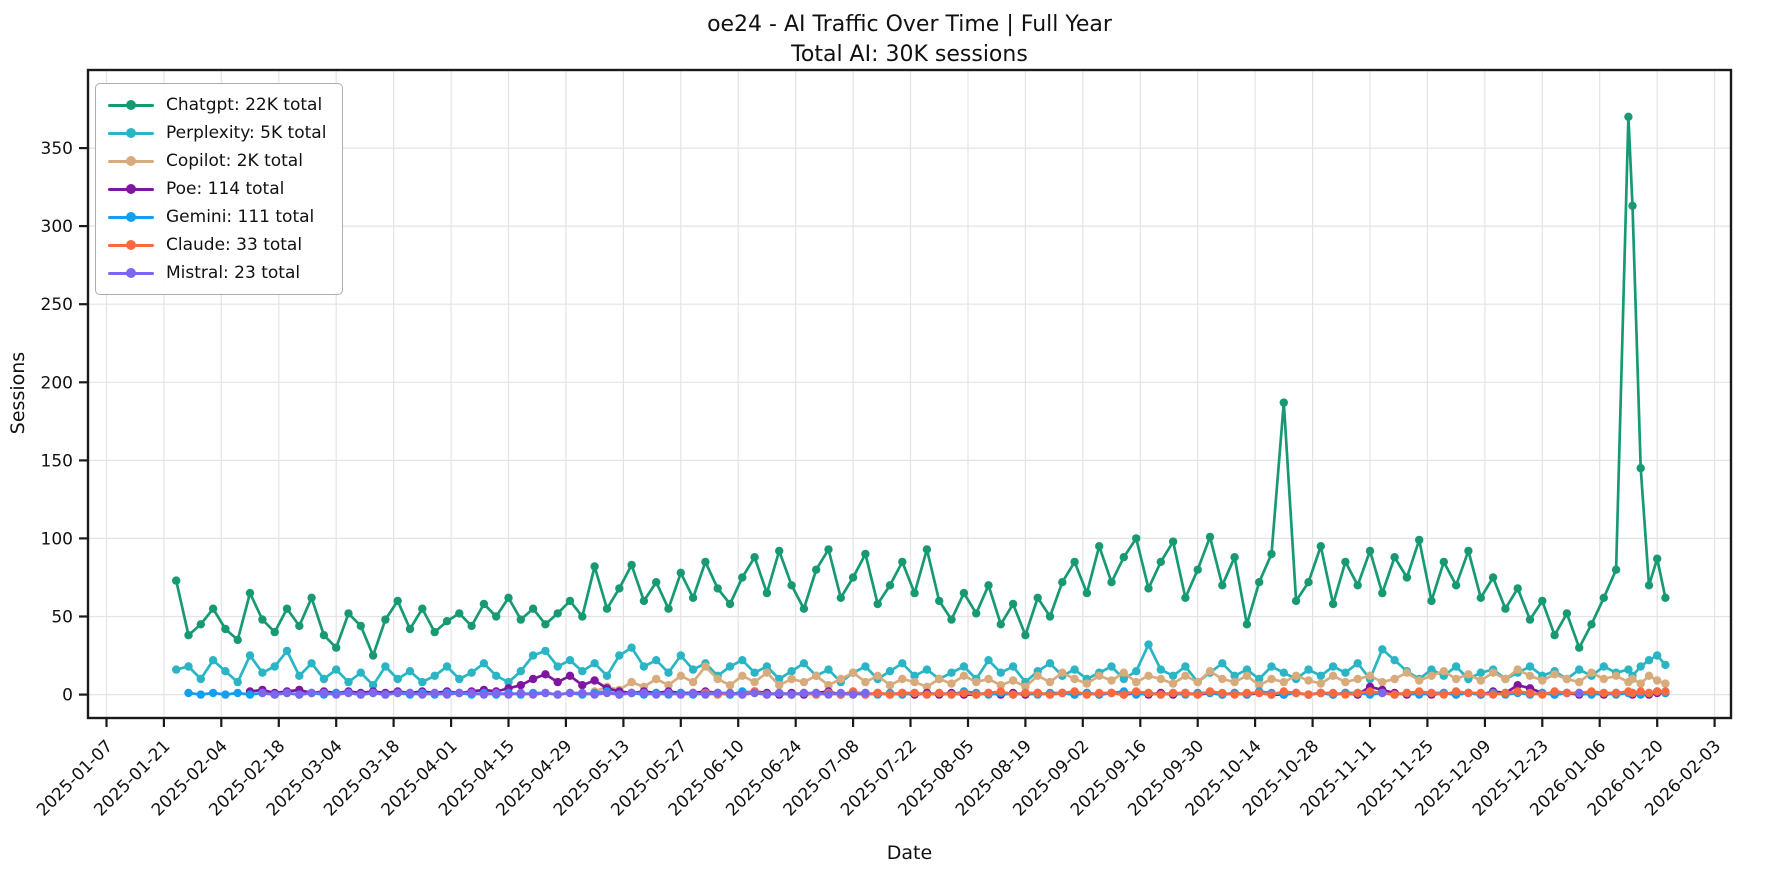 The width and height of the screenshot is (1781, 884). What do you see at coordinates (233, 273) in the screenshot?
I see `legend-label-mistral: Mistral: 23 total` at bounding box center [233, 273].